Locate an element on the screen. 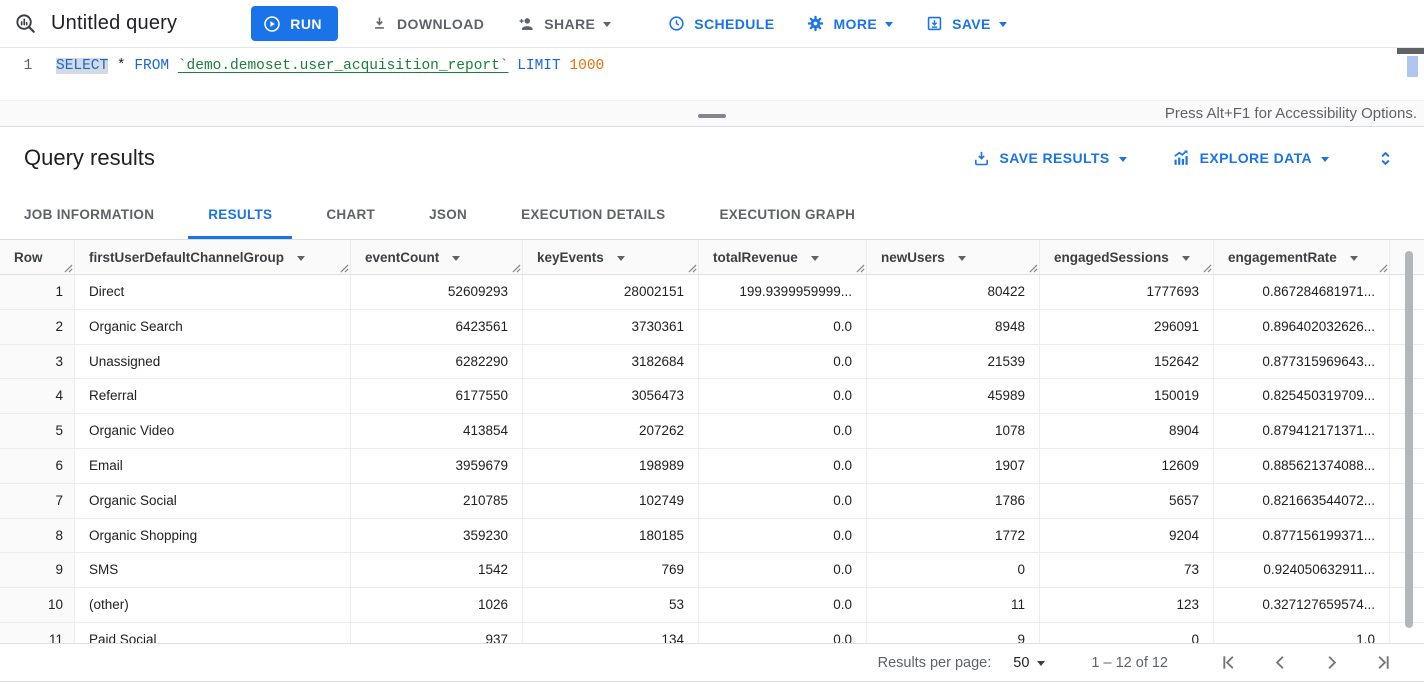 This screenshot has height=685, width=1424. row-number-cell: 10 is located at coordinates (37, 605).